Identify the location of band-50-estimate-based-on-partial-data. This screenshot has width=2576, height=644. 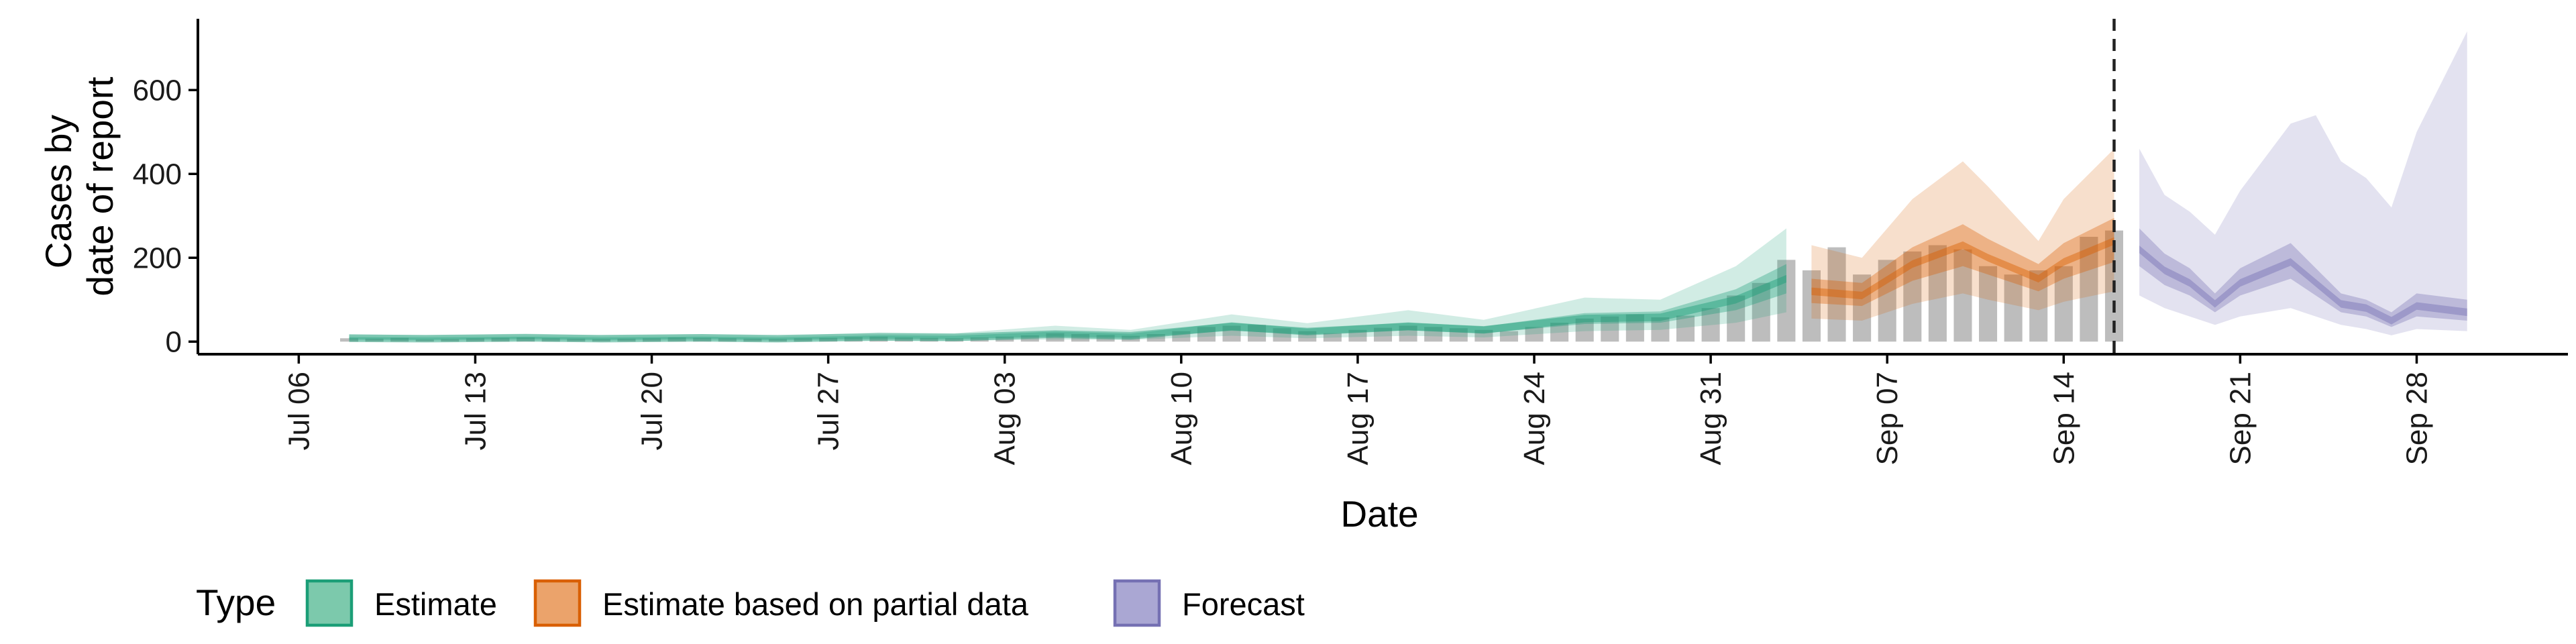
(1962, 262).